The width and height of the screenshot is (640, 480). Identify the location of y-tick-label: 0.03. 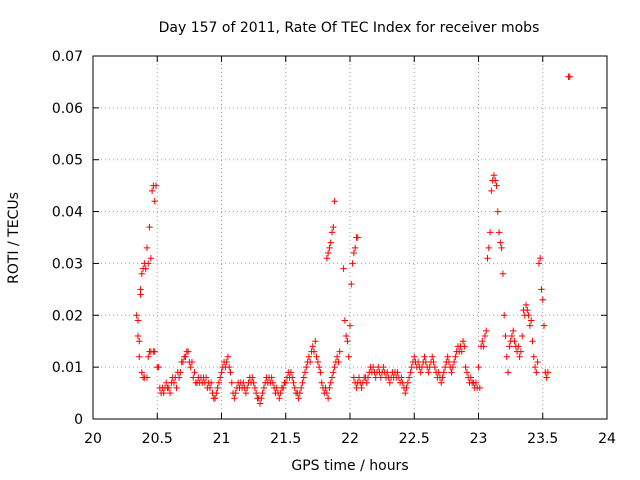
(67, 264).